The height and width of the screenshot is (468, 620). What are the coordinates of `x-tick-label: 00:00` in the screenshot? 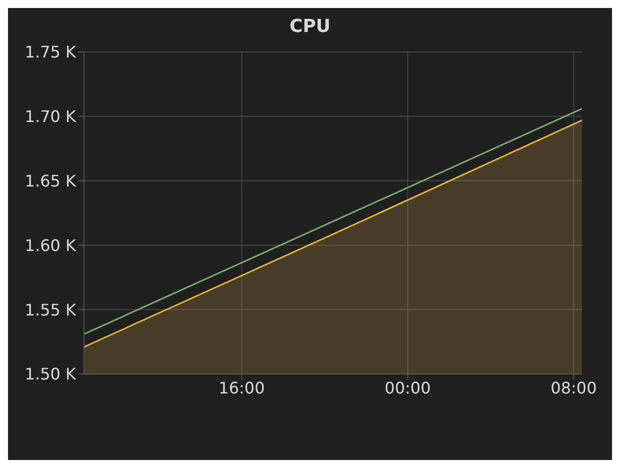 It's located at (407, 388).